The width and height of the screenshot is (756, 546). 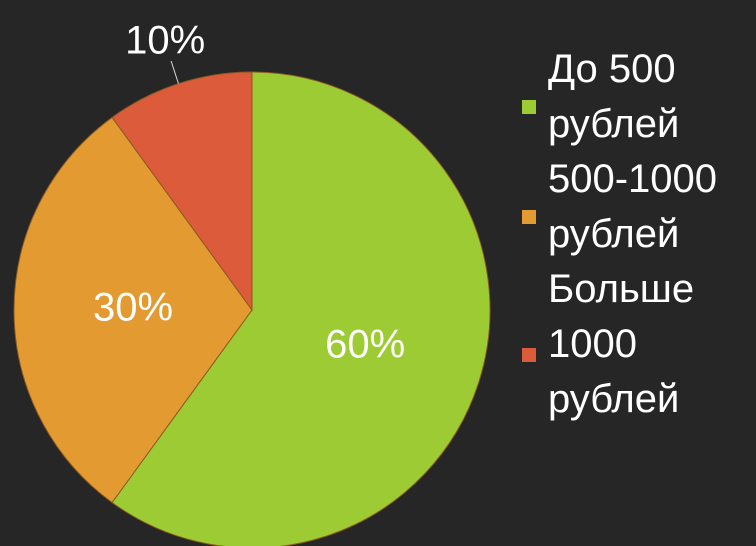 What do you see at coordinates (621, 344) in the screenshot?
I see `legend-label: Больше 1000 рублей` at bounding box center [621, 344].